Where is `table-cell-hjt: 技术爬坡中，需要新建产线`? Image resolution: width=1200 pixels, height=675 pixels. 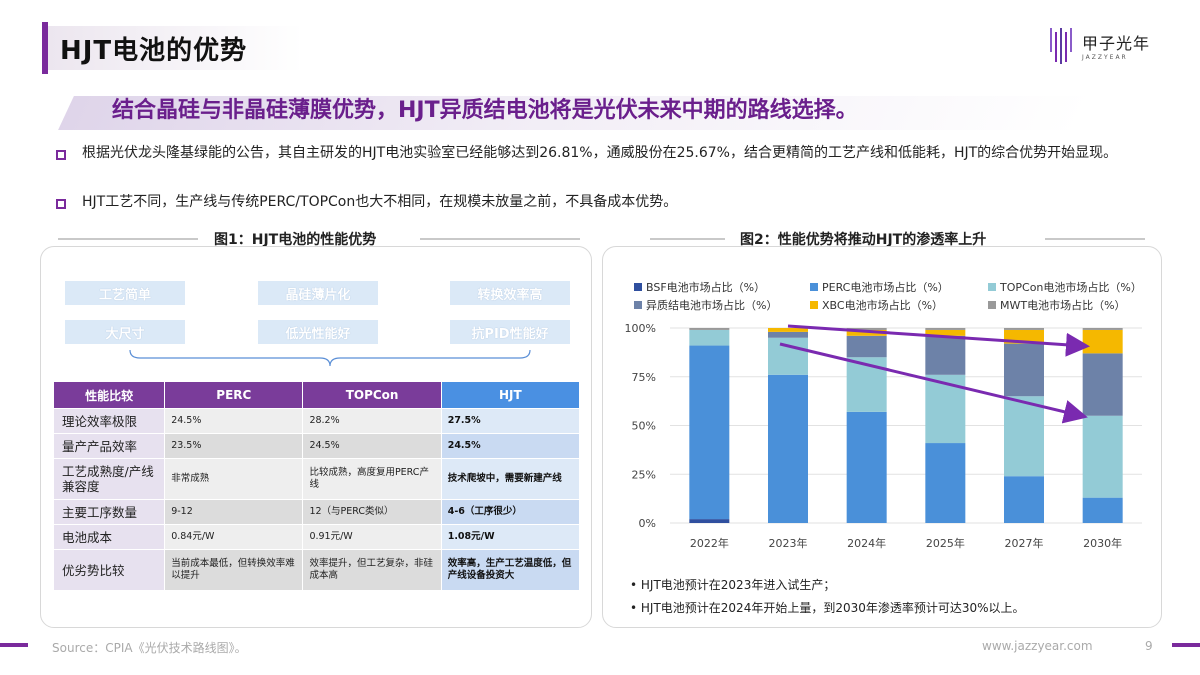
table-cell-hjt: 技术爬坡中，需要新建产线 is located at coordinates (510, 479).